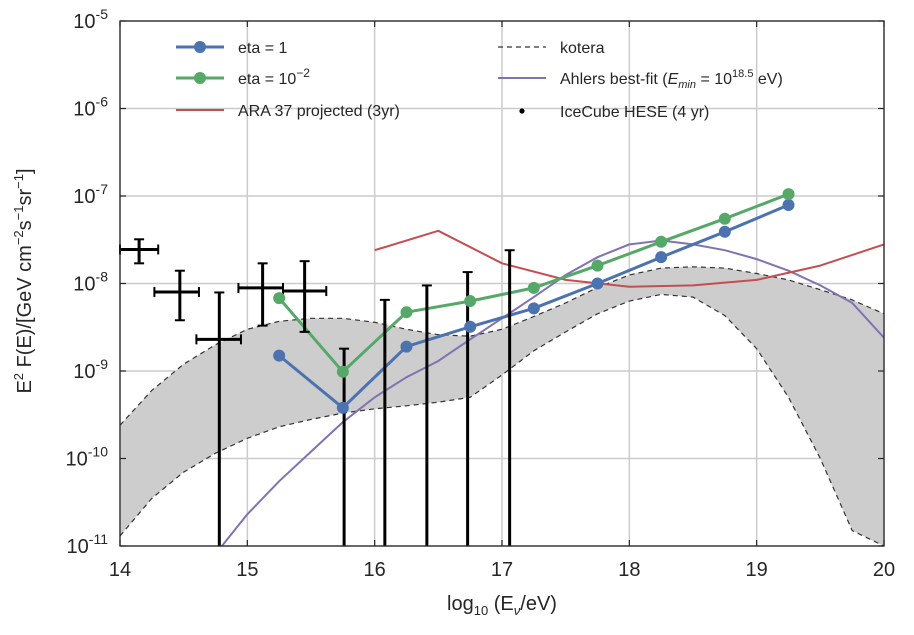 This screenshot has width=914, height=635. I want to click on y-tick-label: 10⁻⁸, so click(90, 282).